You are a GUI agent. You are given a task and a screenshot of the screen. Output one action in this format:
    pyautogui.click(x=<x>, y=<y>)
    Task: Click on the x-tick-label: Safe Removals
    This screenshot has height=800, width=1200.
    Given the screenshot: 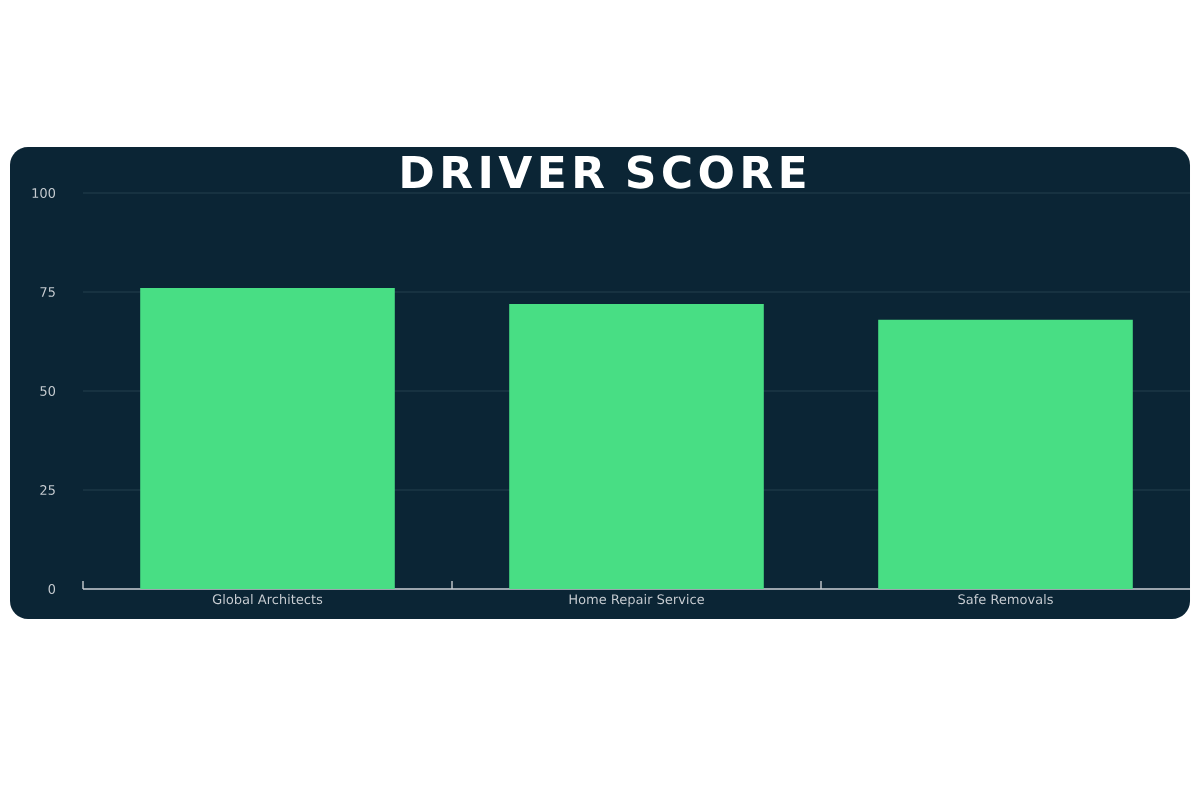 What is the action you would take?
    pyautogui.click(x=1005, y=599)
    